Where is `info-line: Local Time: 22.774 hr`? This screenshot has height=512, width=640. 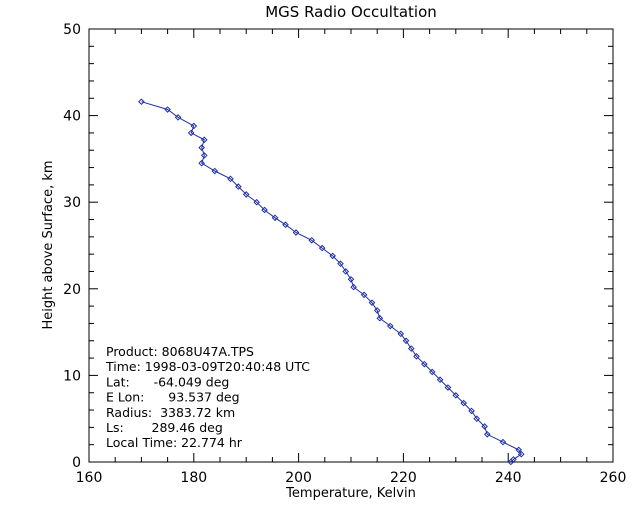
info-line: Local Time: 22.774 hr is located at coordinates (174, 442).